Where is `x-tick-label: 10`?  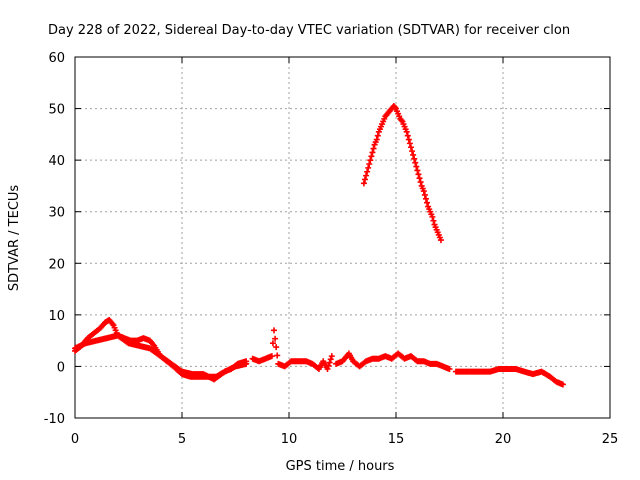 x-tick-label: 10 is located at coordinates (289, 439).